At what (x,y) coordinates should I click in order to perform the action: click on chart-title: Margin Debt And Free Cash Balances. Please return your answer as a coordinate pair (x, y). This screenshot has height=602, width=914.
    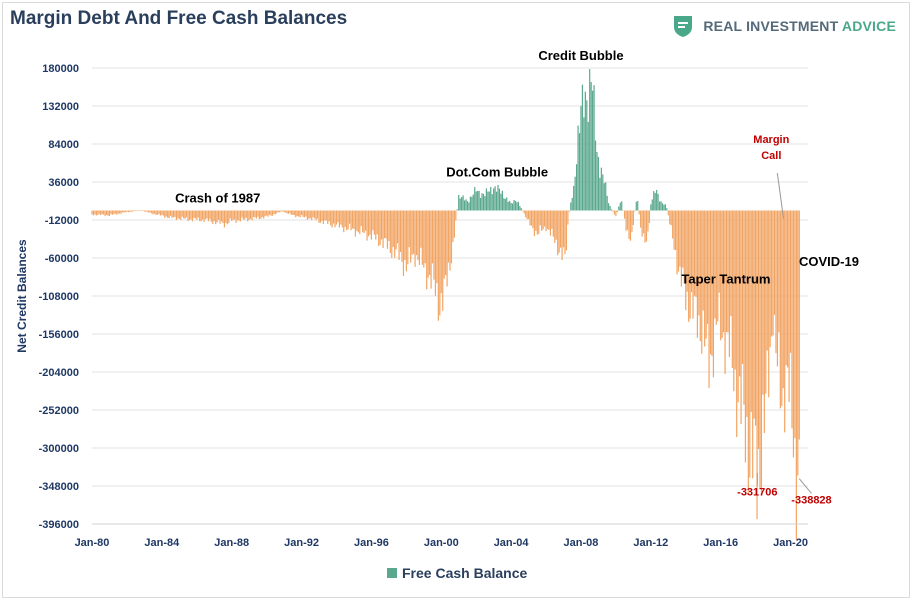
    Looking at the image, I should click on (179, 18).